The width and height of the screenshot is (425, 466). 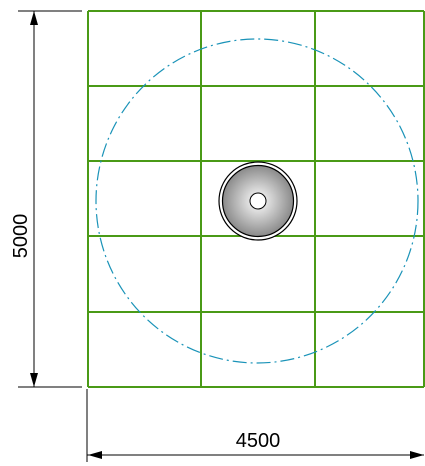 I want to click on arrow-up-icon, so click(x=34, y=18).